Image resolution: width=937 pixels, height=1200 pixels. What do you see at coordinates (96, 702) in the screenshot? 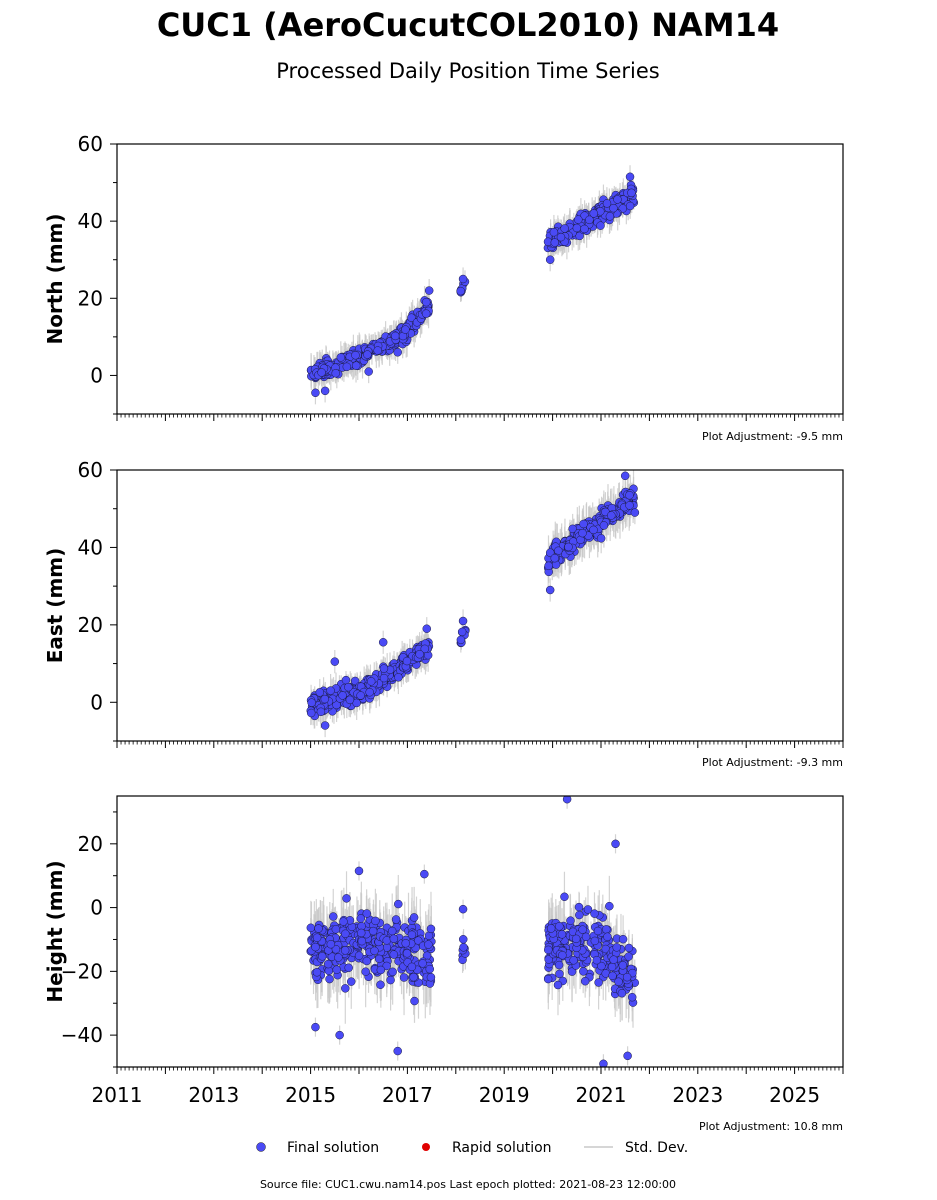
I see `east-ytick-label: 0` at bounding box center [96, 702].